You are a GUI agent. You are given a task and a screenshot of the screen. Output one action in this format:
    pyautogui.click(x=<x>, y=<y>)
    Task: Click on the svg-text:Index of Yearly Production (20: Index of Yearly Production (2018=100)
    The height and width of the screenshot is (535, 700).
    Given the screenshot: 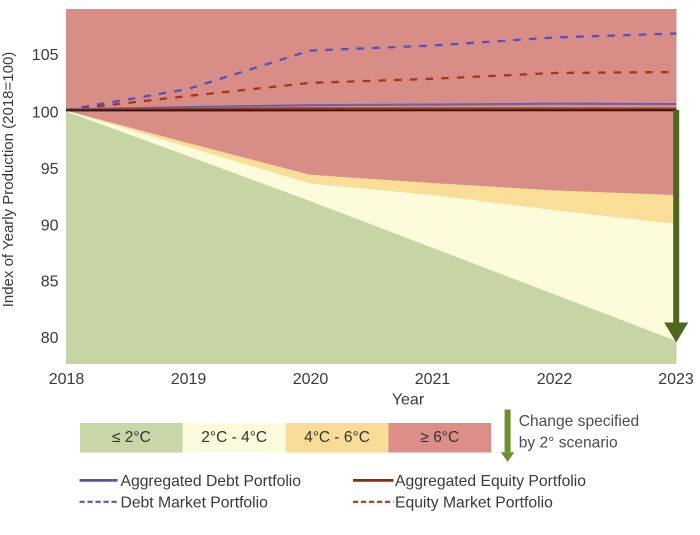 What is the action you would take?
    pyautogui.click(x=8, y=180)
    